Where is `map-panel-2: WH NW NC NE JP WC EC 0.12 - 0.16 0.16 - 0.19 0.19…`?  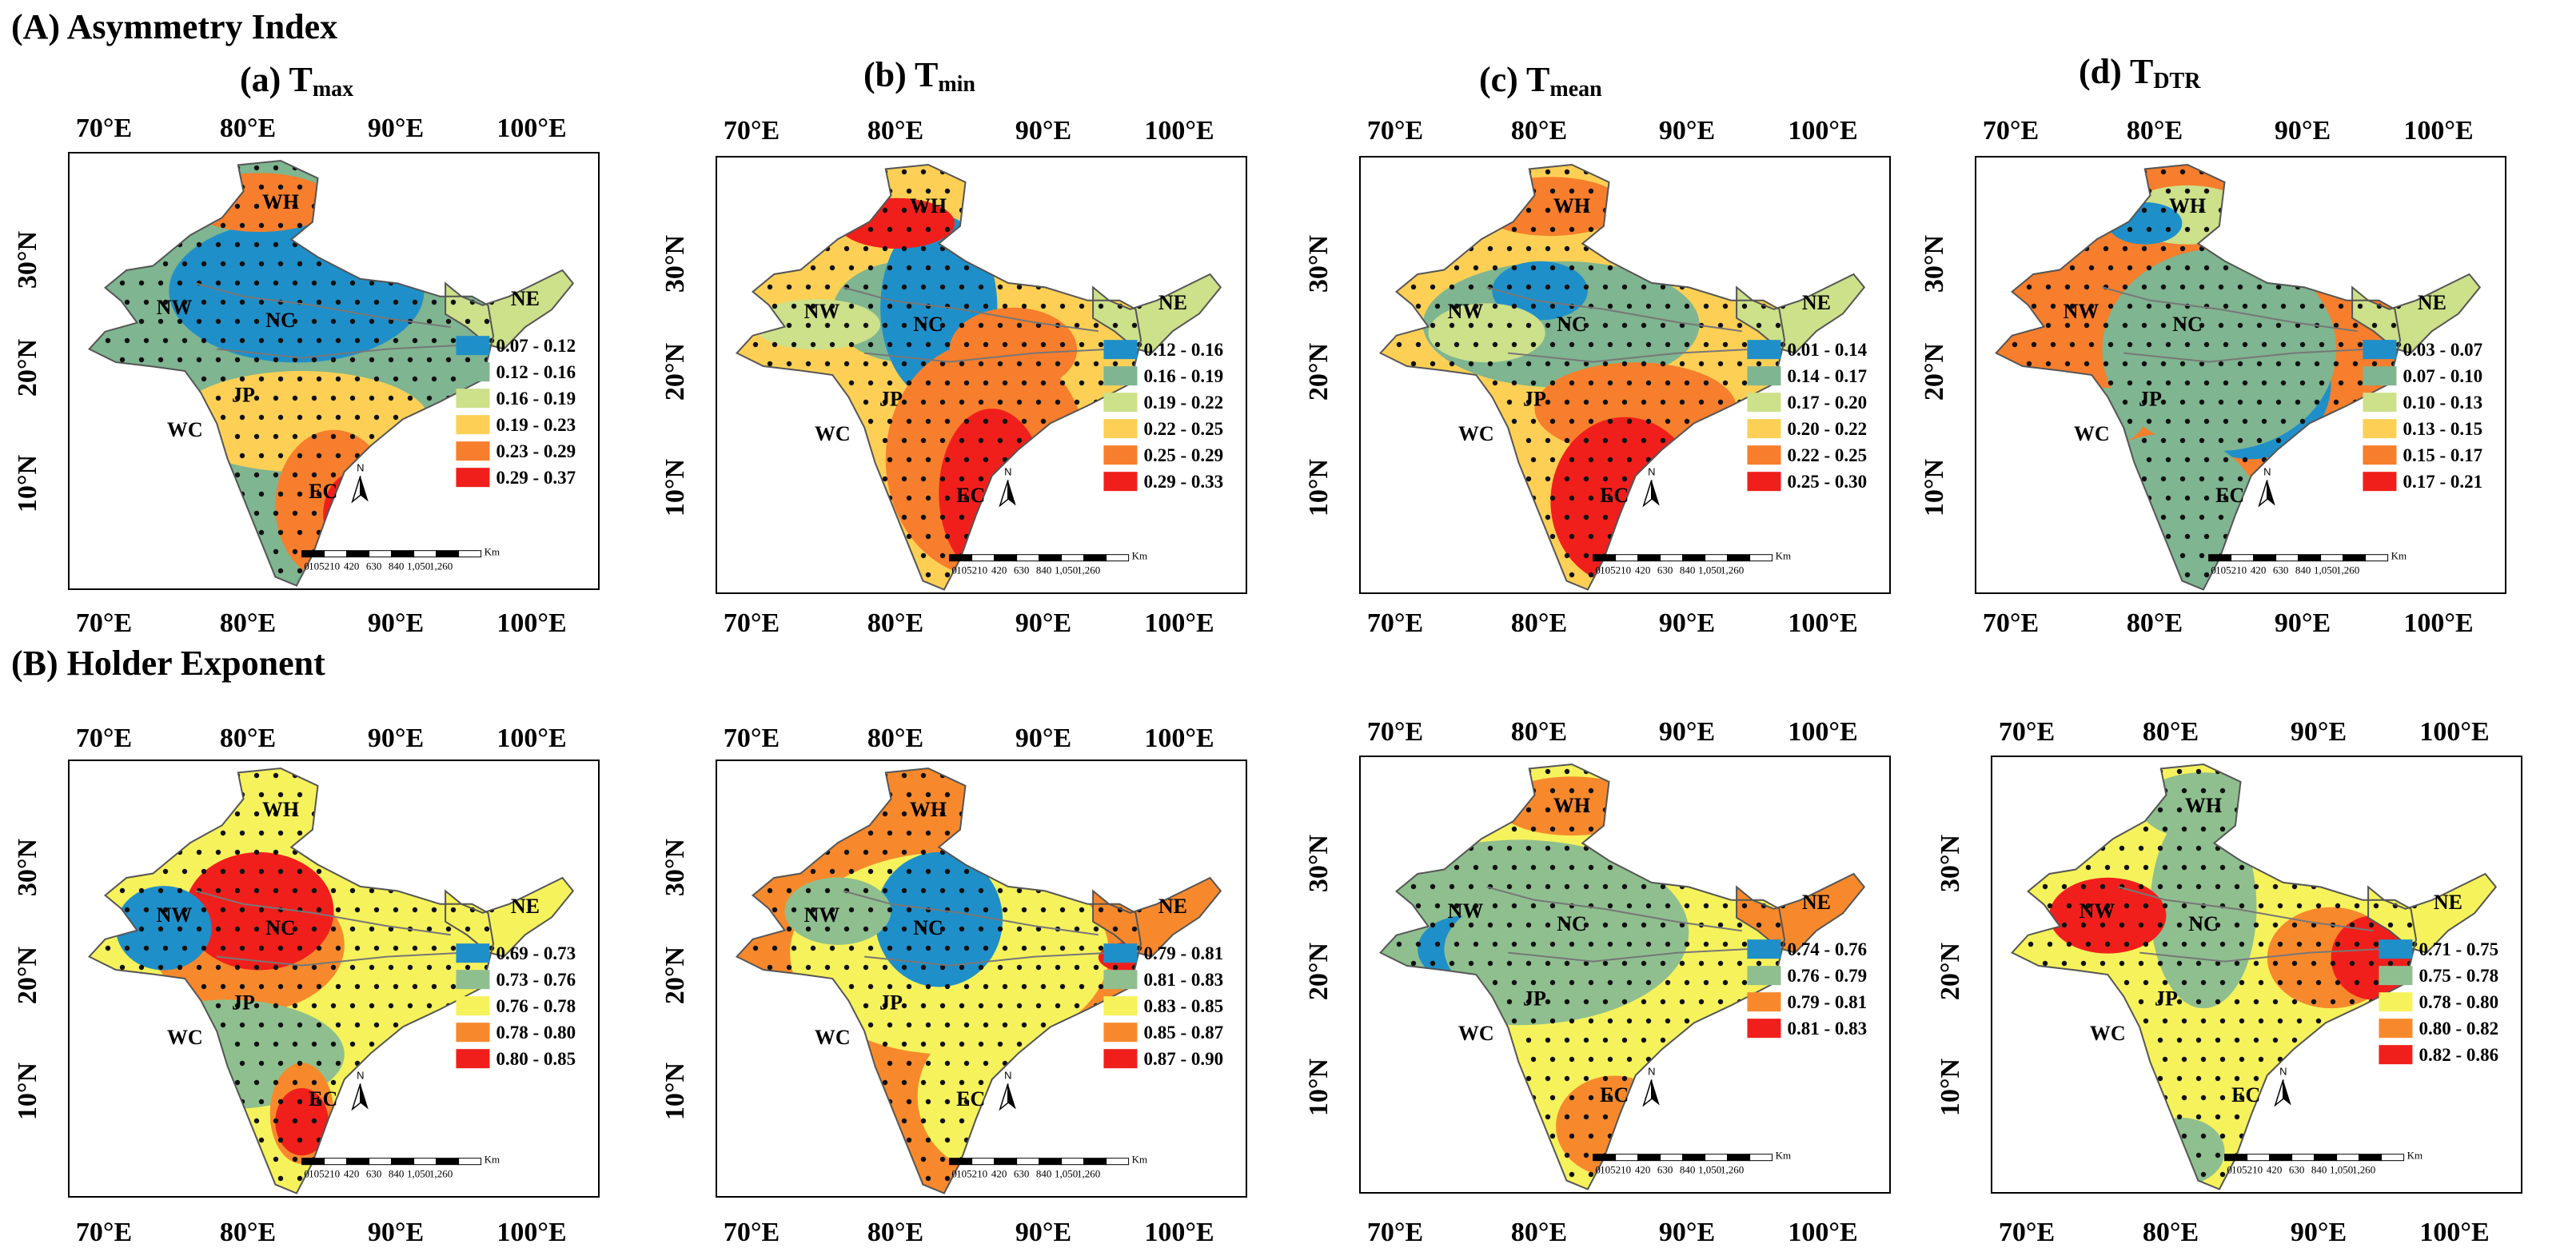 map-panel-2: WH NW NC NE JP WC EC 0.12 - 0.16 0.16 - 0.19 0.19… is located at coordinates (981, 375).